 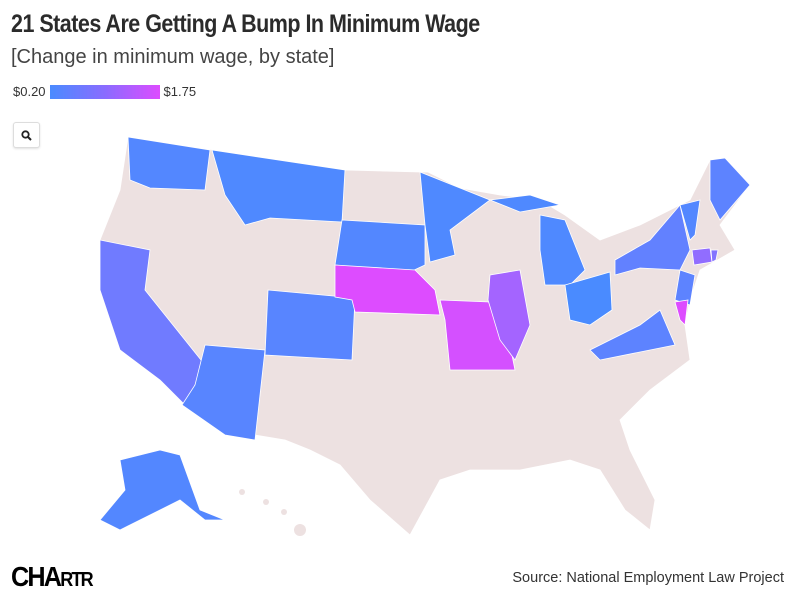 I want to click on search-icon, so click(x=26, y=135).